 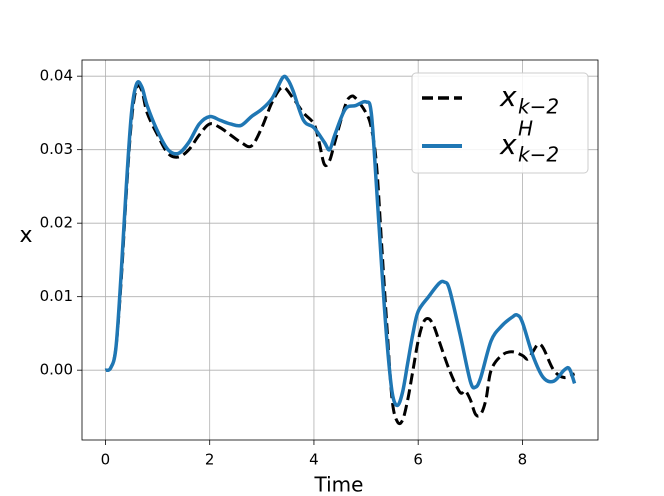 What do you see at coordinates (56, 370) in the screenshot?
I see `y-tick-label: 0.00` at bounding box center [56, 370].